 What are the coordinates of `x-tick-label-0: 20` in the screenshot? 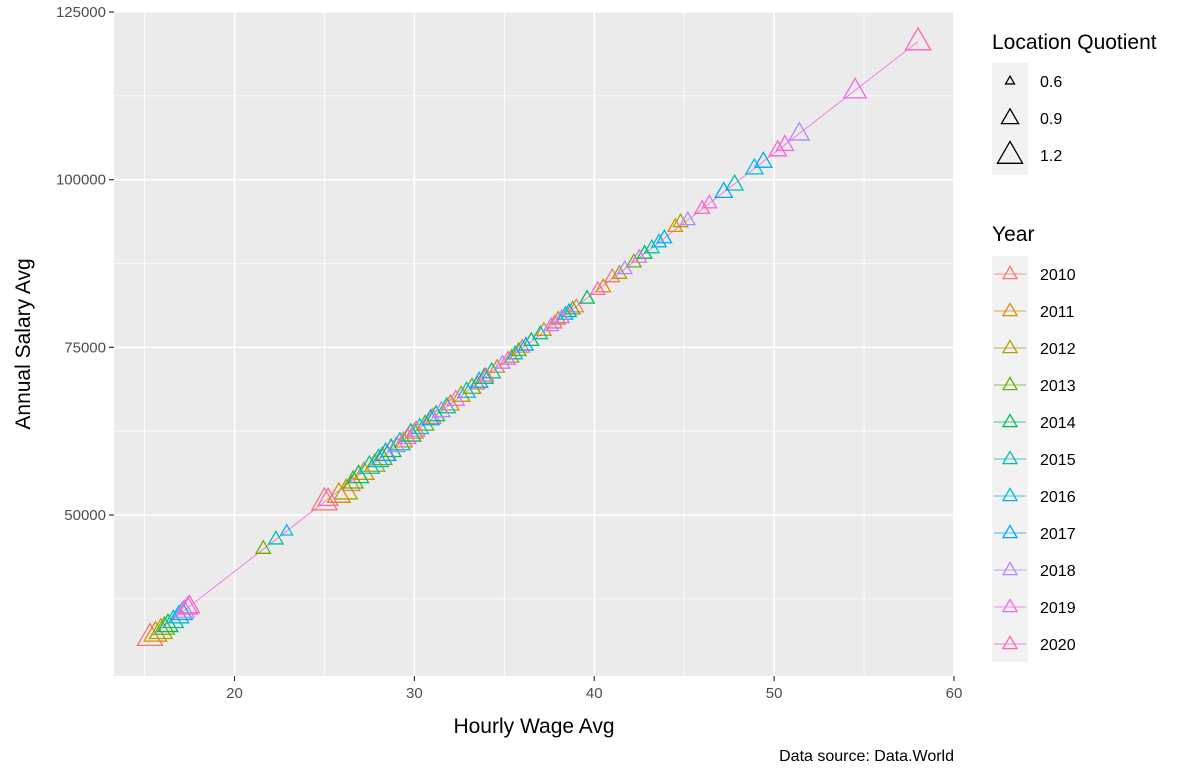 It's located at (234, 693).